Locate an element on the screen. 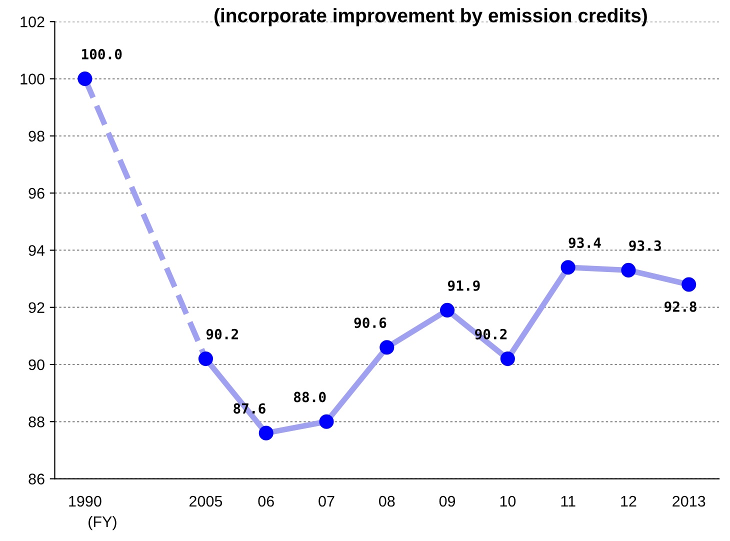  data-label: 93.4 is located at coordinates (584, 242).